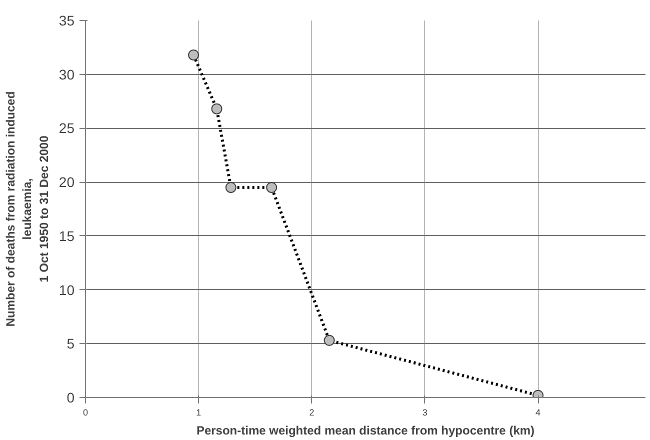 The width and height of the screenshot is (650, 440). What do you see at coordinates (85, 413) in the screenshot?
I see `x-tick-label: 0` at bounding box center [85, 413].